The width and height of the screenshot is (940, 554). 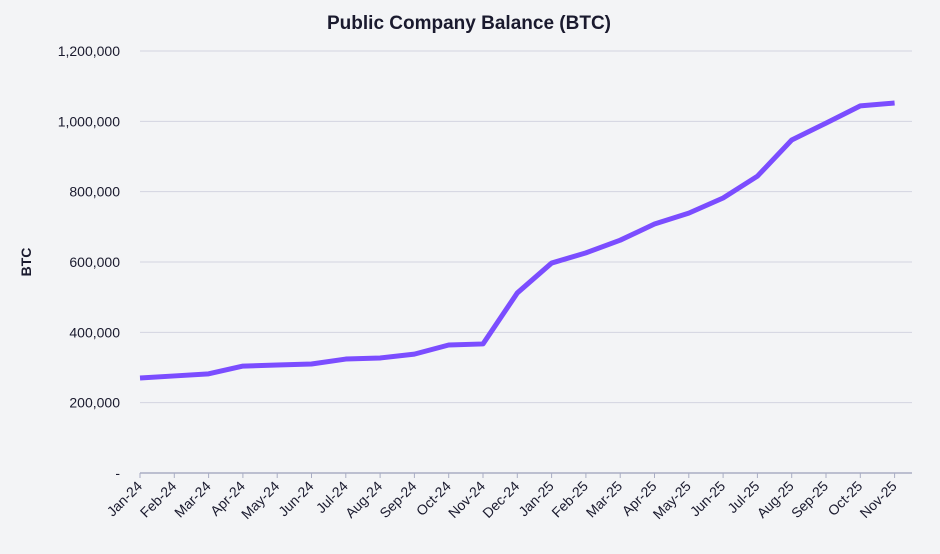 What do you see at coordinates (500, 499) in the screenshot?
I see `x-tick-label: Dec-24` at bounding box center [500, 499].